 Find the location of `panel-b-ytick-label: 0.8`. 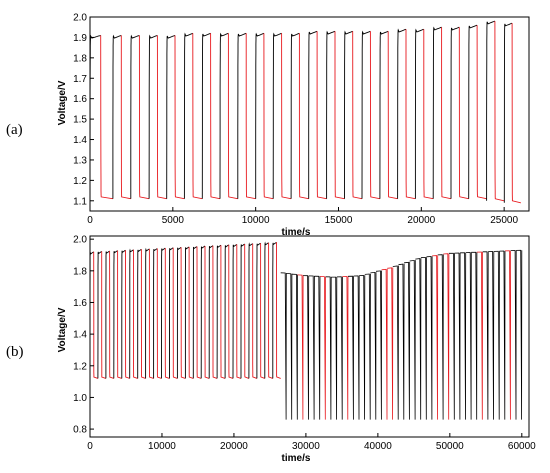

panel-b-ytick-label: 0.8 is located at coordinates (80, 430).